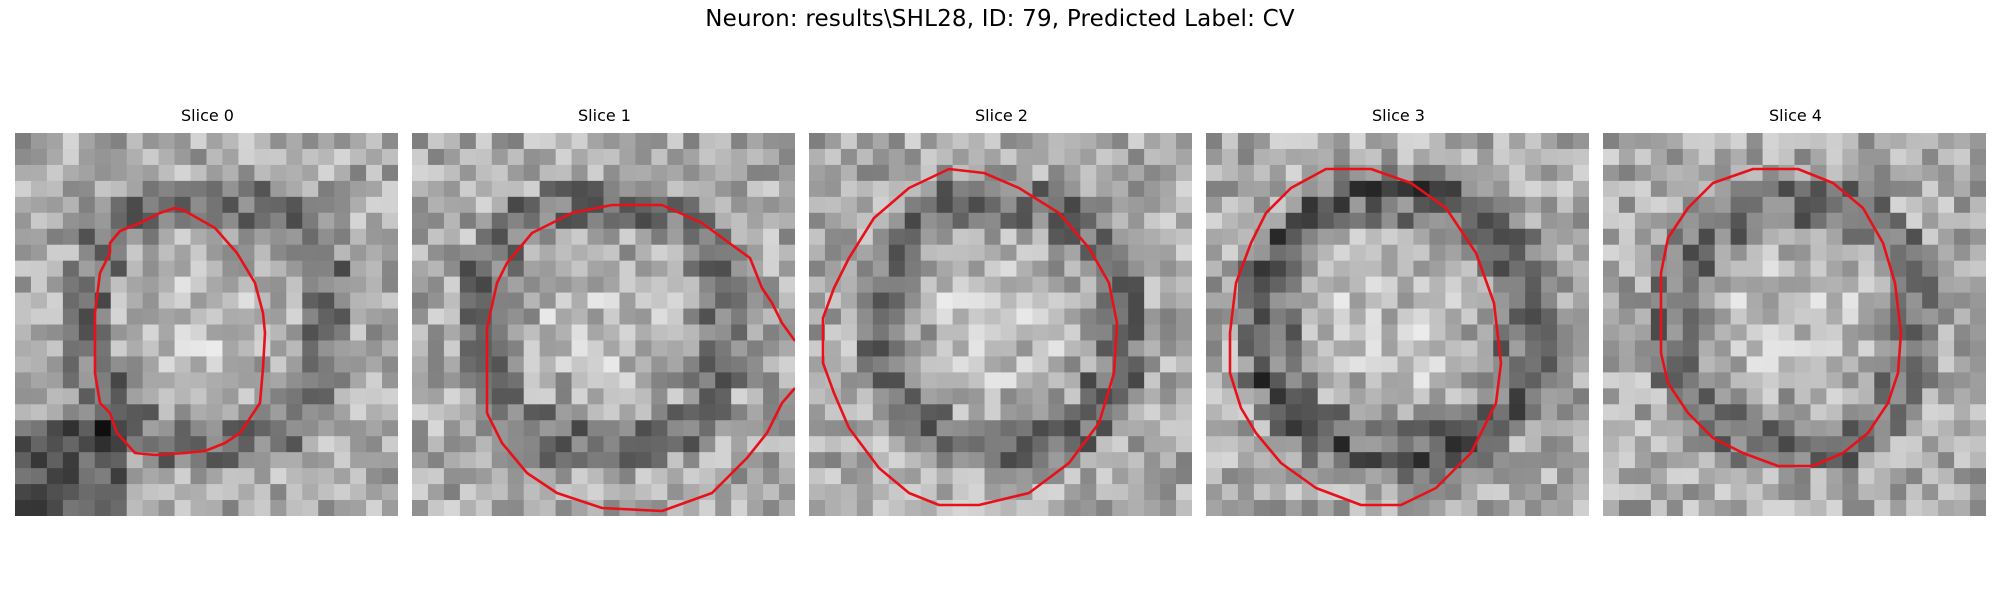 Image resolution: width=2000 pixels, height=600 pixels. What do you see at coordinates (207, 115) in the screenshot?
I see `slice-title: Slice 0` at bounding box center [207, 115].